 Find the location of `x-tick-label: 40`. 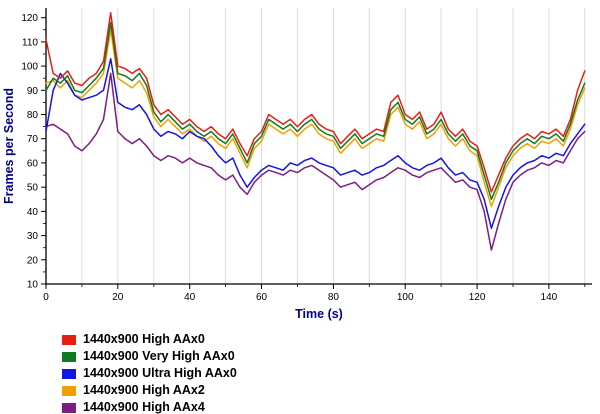

x-tick-label: 40 is located at coordinates (190, 297).